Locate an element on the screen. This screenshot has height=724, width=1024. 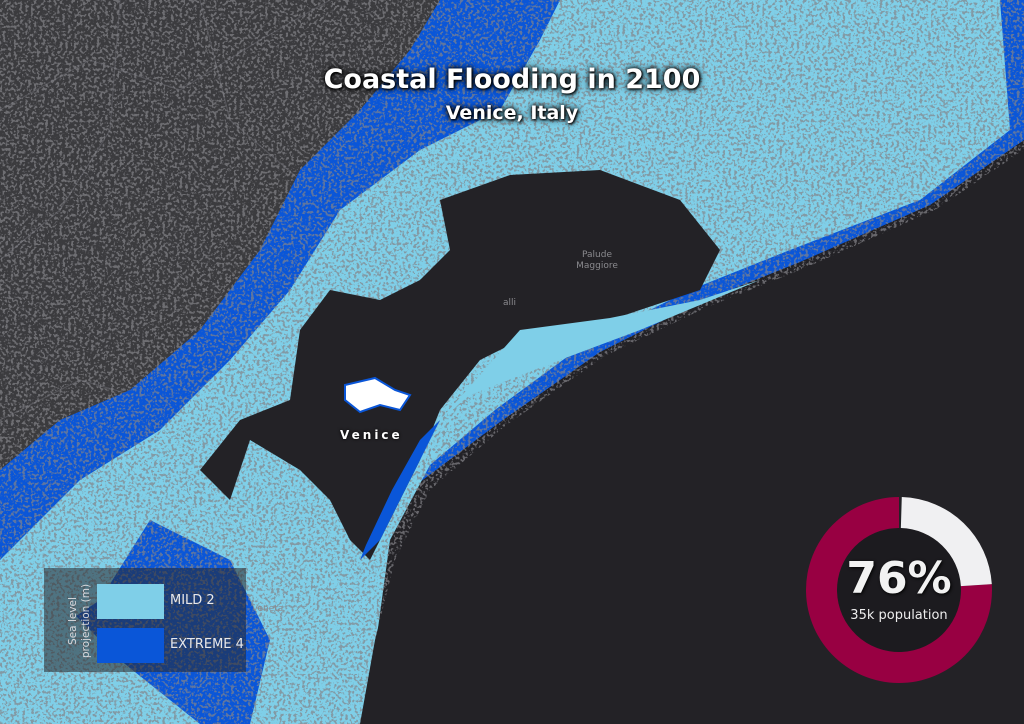
population-donut is located at coordinates (899, 590).